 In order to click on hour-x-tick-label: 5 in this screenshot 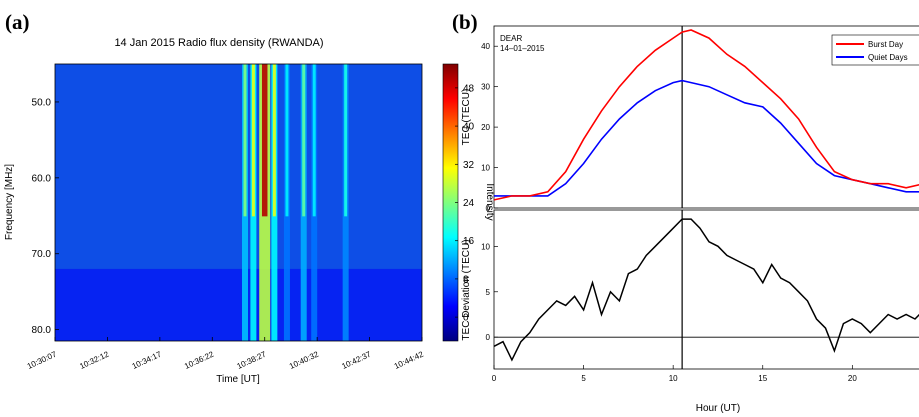, I will do `click(583, 378)`.